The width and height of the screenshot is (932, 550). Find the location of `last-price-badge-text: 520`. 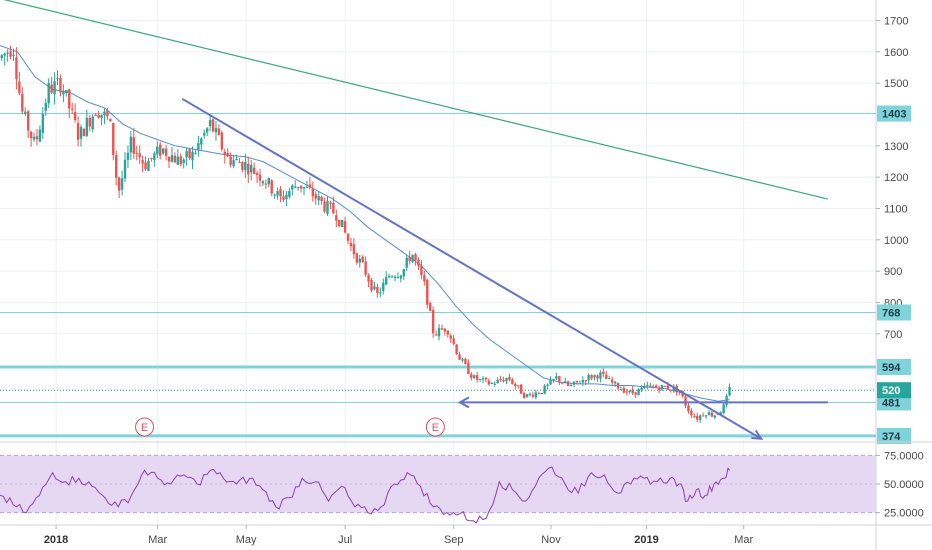

last-price-badge-text: 520 is located at coordinates (891, 391).